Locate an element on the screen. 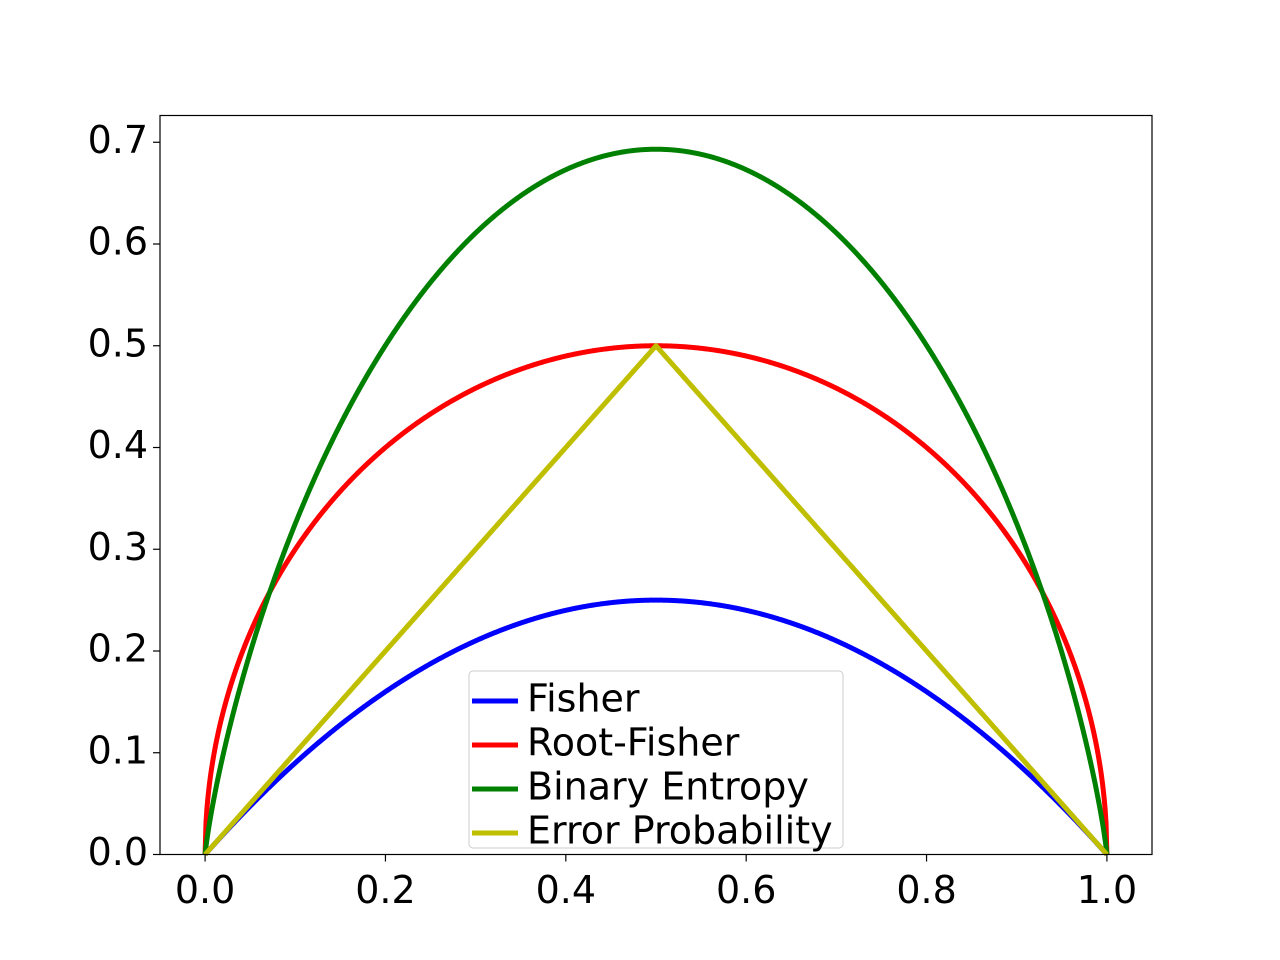  y-tick-label: 0.3 is located at coordinates (118, 547).